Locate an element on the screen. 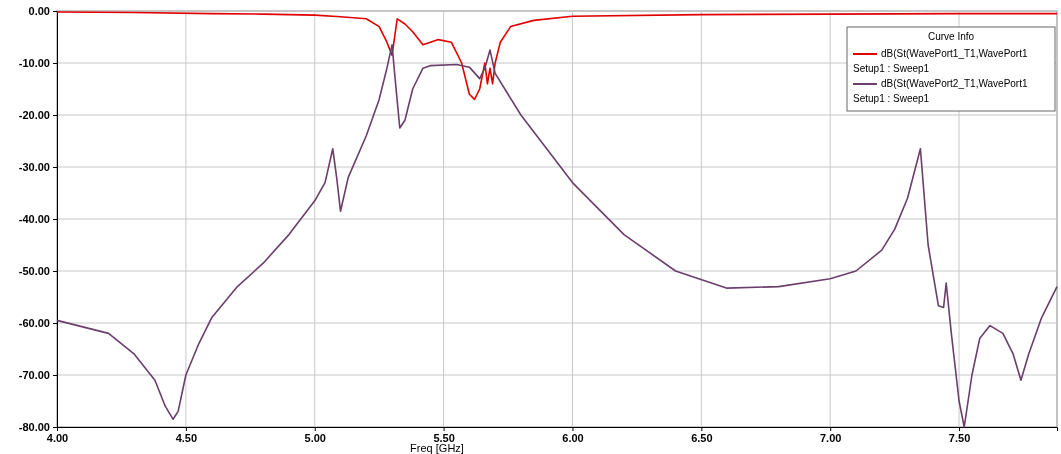  x-tick-label: 4.50 is located at coordinates (186, 437).